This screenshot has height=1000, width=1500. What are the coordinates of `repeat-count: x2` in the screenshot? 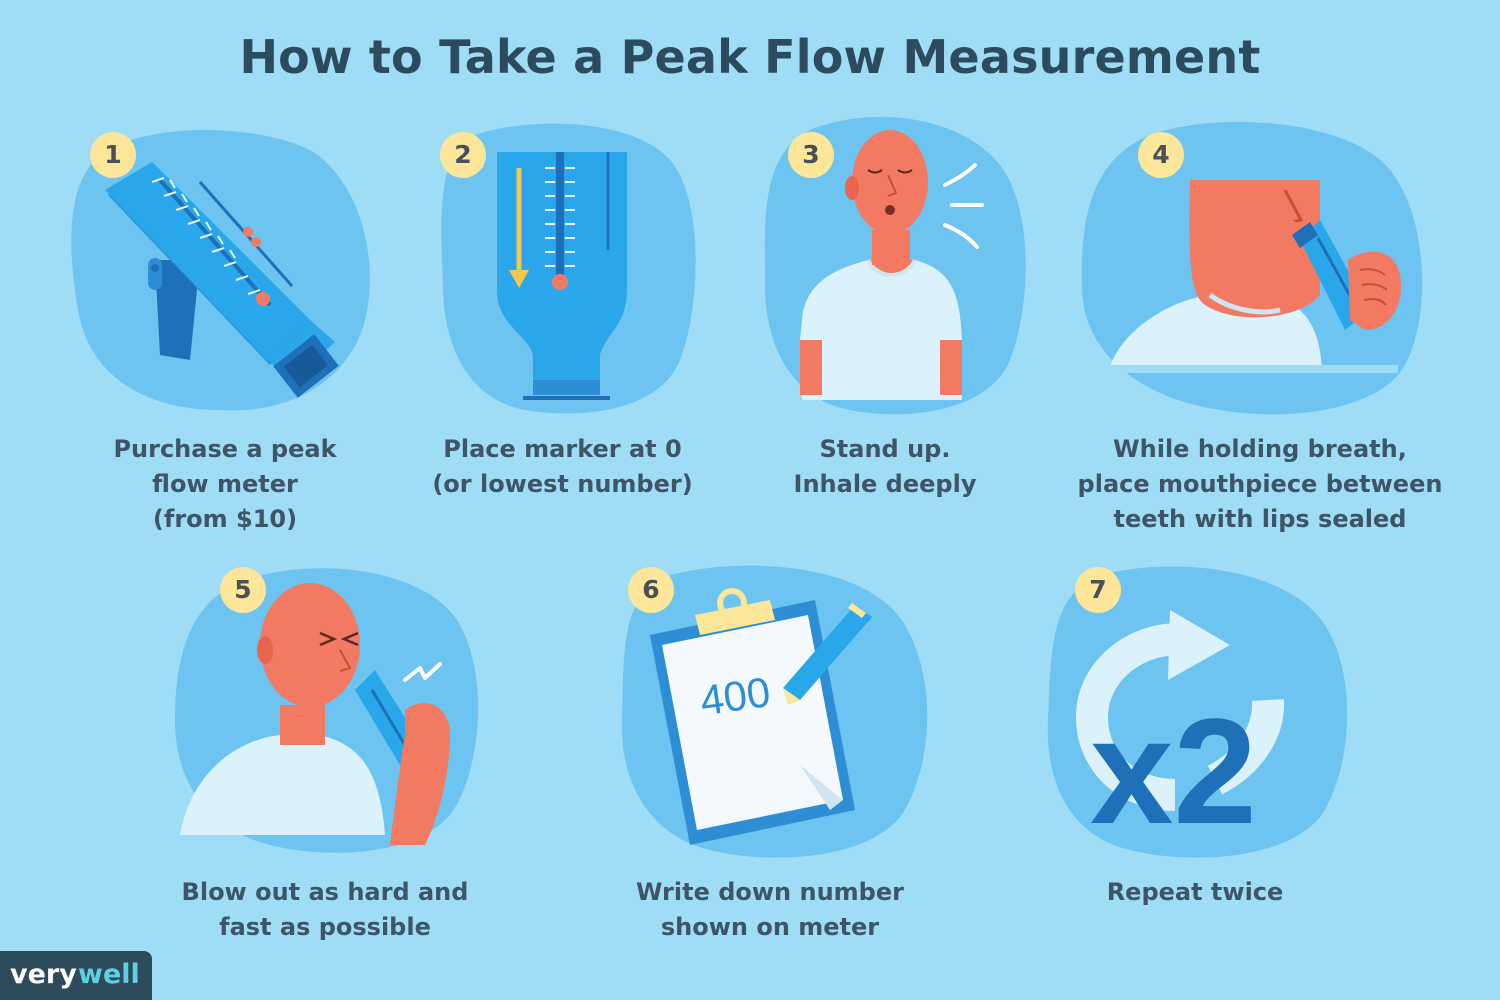 It's located at (1173, 771).